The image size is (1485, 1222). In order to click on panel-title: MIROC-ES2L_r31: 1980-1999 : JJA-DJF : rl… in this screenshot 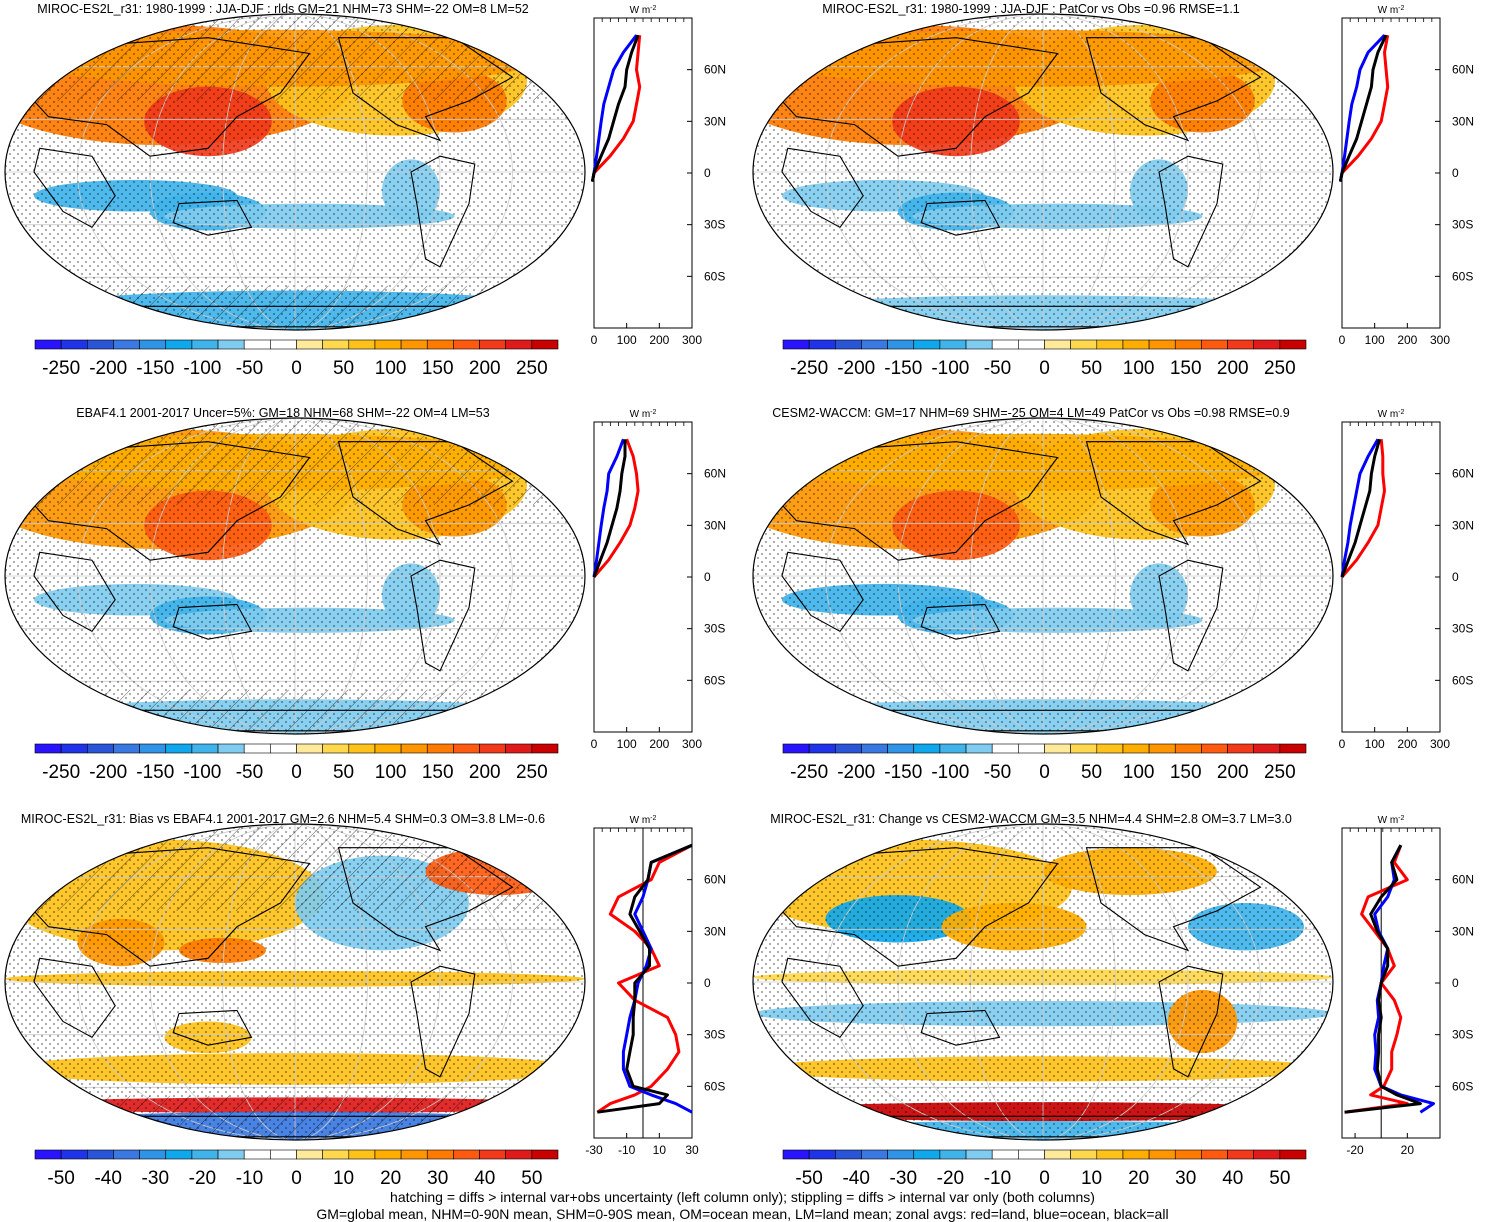, I will do `click(283, 9)`.